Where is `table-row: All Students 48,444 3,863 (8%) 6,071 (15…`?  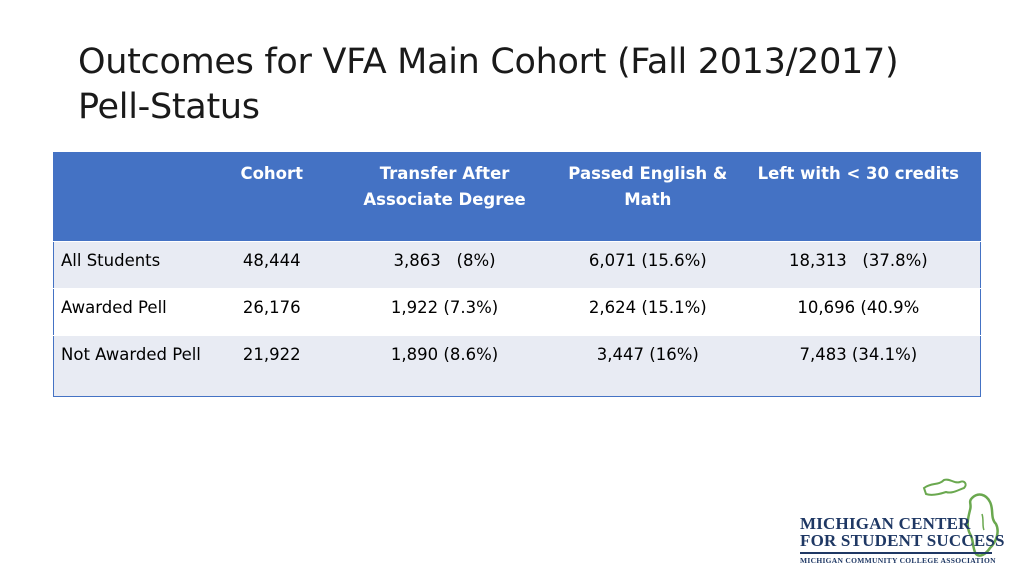
table-row: All Students 48,444 3,863 (8%) 6,071 (15… is located at coordinates (517, 265).